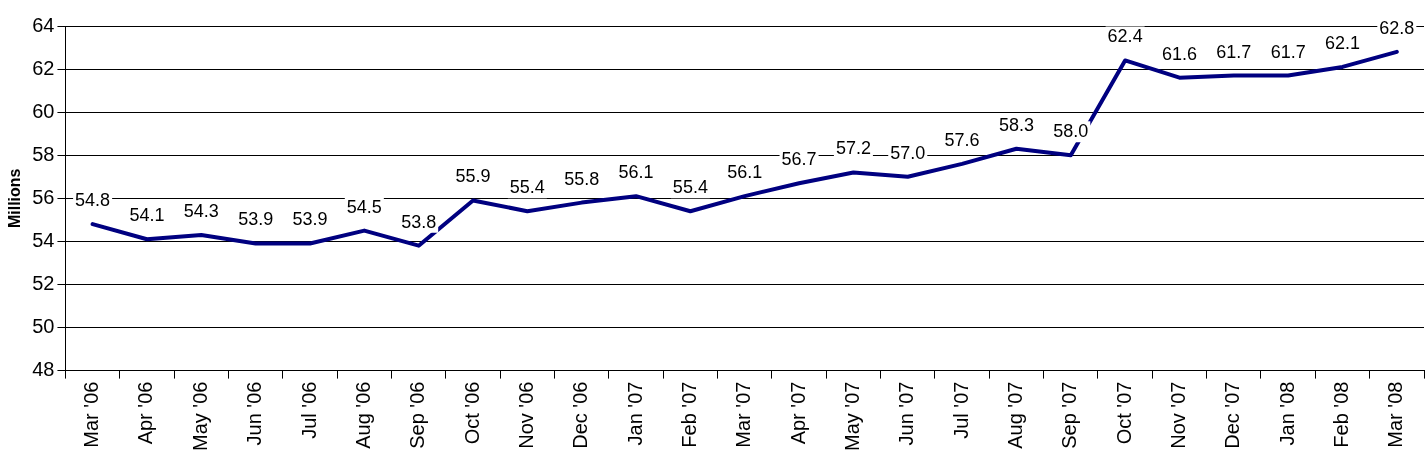 Image resolution: width=1428 pixels, height=456 pixels. What do you see at coordinates (15, 198) in the screenshot?
I see `y-axis-title: Millions` at bounding box center [15, 198].